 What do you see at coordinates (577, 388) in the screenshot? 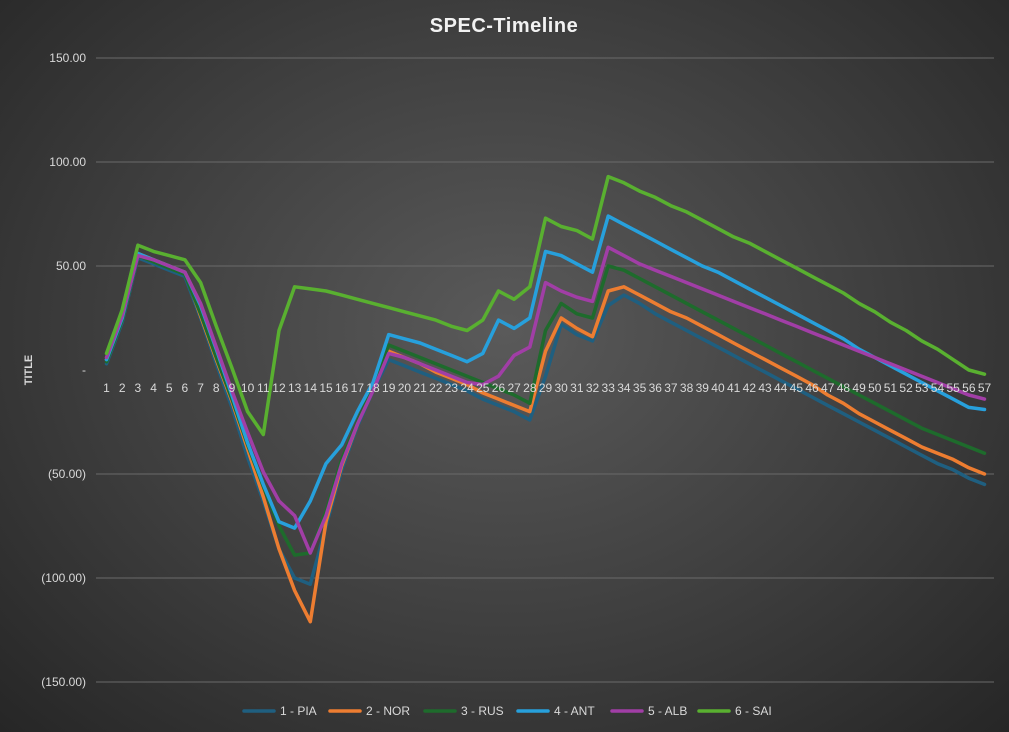
I see `x-tick-label: 31` at bounding box center [577, 388].